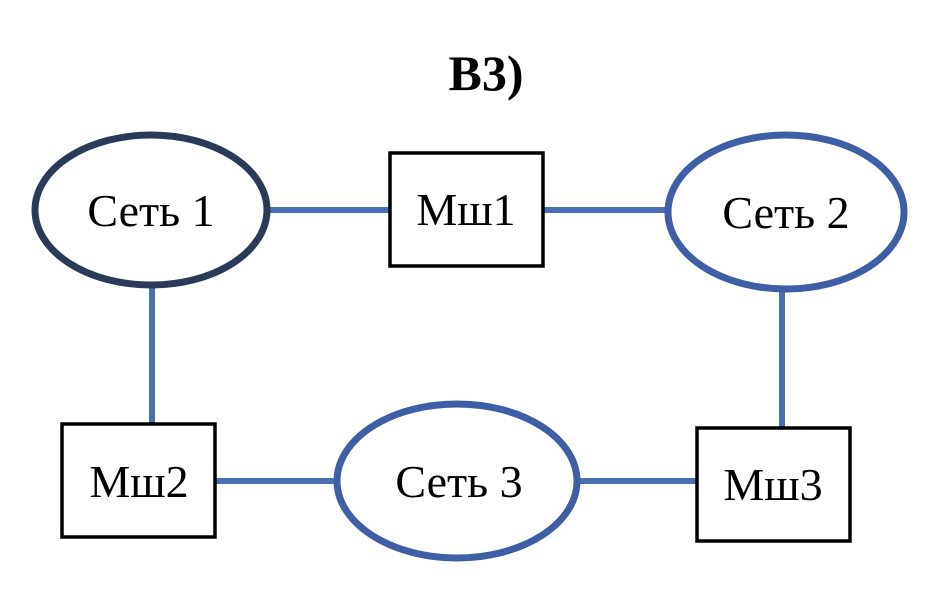 Image resolution: width=948 pixels, height=590 pixels. I want to click on network-label-1: Сеть 1, so click(150, 210).